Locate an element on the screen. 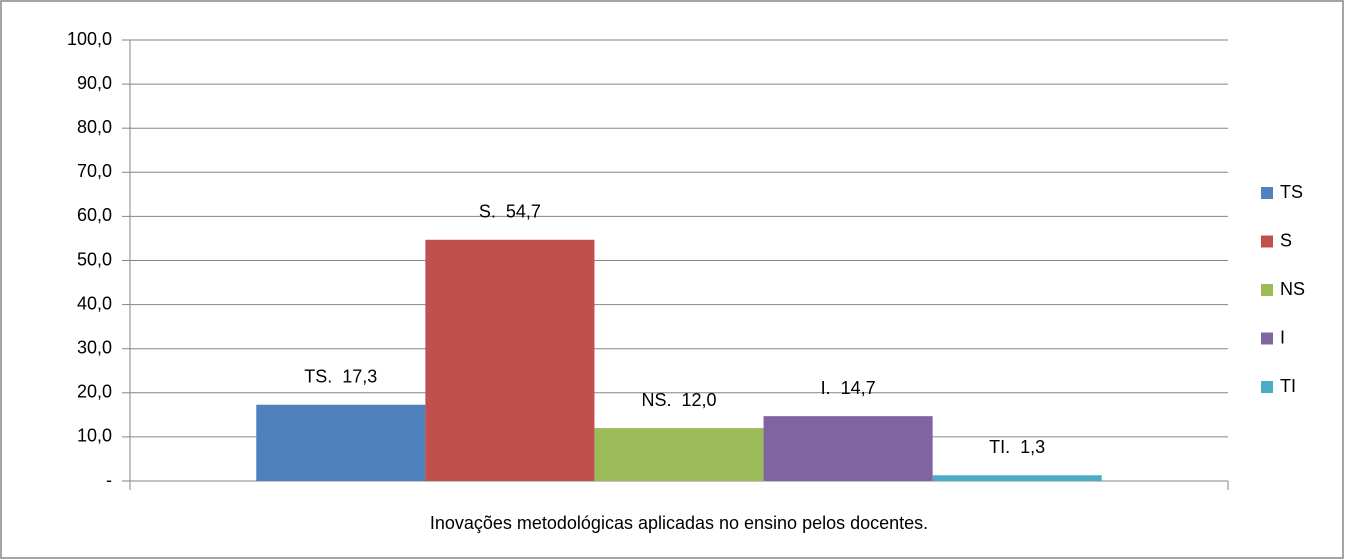 The height and width of the screenshot is (560, 1345). data-label: NS. 12,0 is located at coordinates (678, 400).